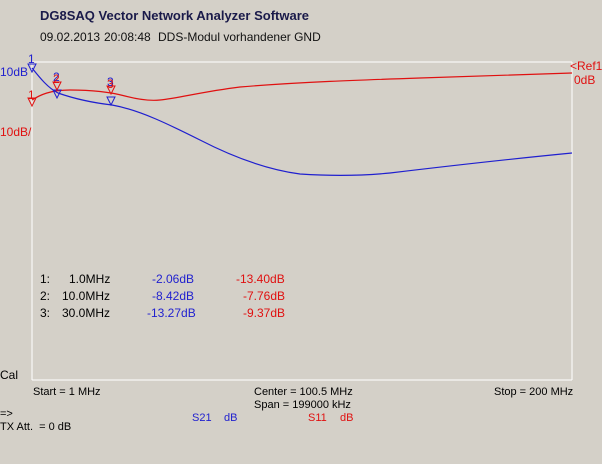 The height and width of the screenshot is (464, 602). I want to click on s11-marker-label-3: 3, so click(110, 84).